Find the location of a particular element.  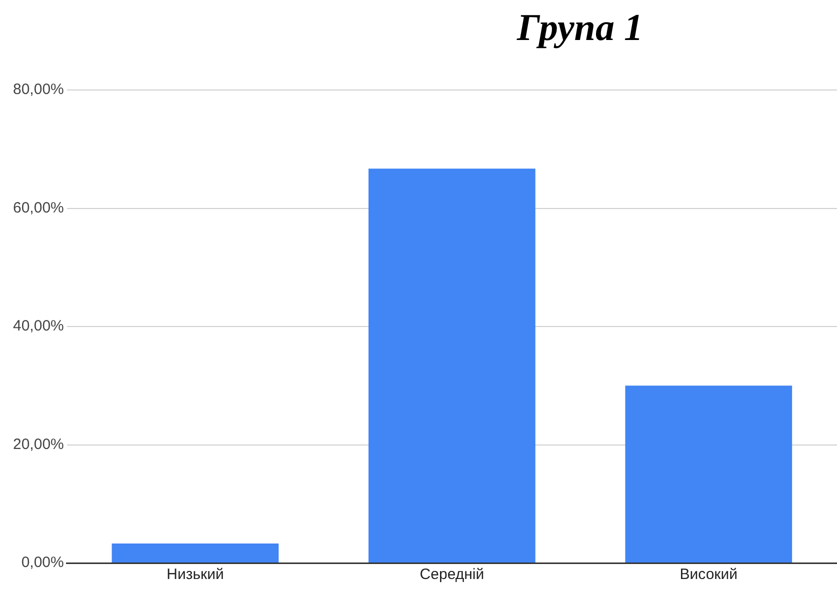

x-tick-label: Середній is located at coordinates (452, 575).